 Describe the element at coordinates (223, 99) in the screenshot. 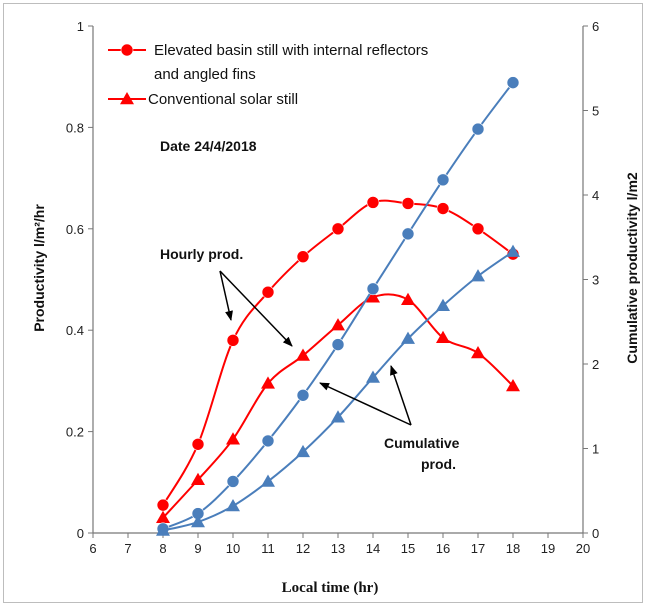

I see `legend-label-2: Conventional solar still` at that location.